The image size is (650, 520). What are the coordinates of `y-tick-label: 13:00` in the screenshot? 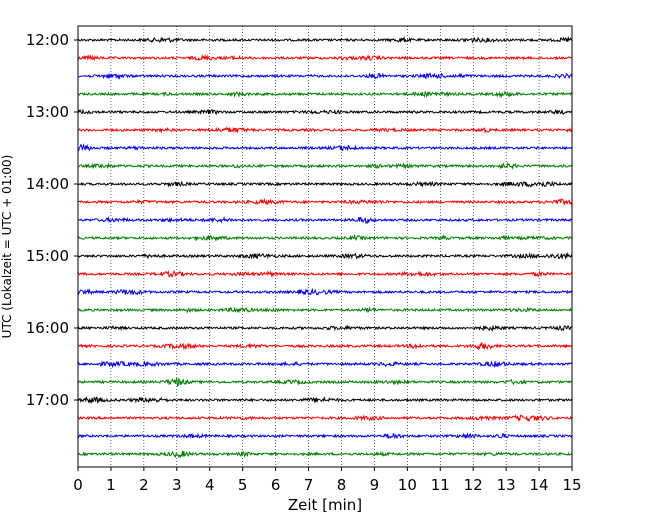 It's located at (47, 112).